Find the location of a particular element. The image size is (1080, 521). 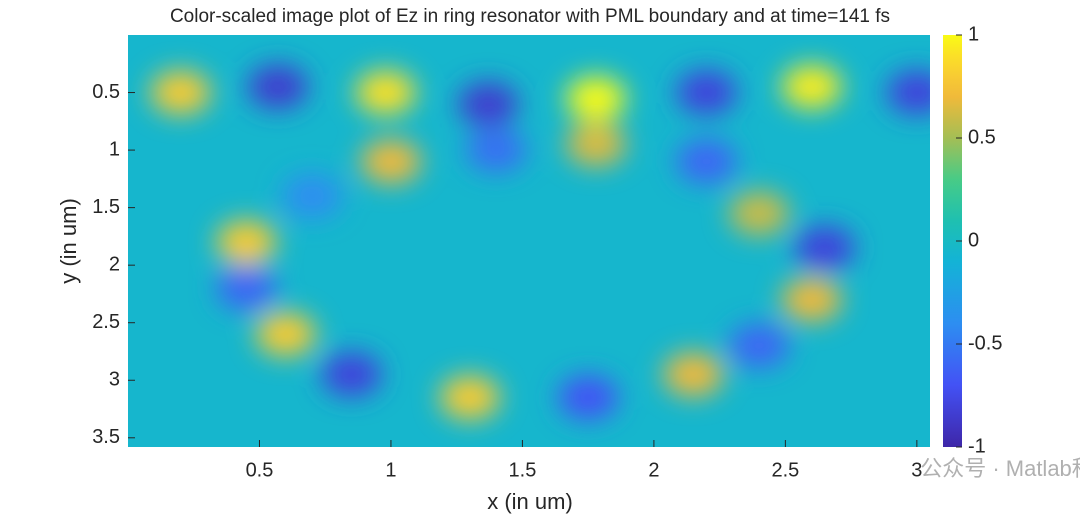

y-tick-label: 1 is located at coordinates (114, 149).